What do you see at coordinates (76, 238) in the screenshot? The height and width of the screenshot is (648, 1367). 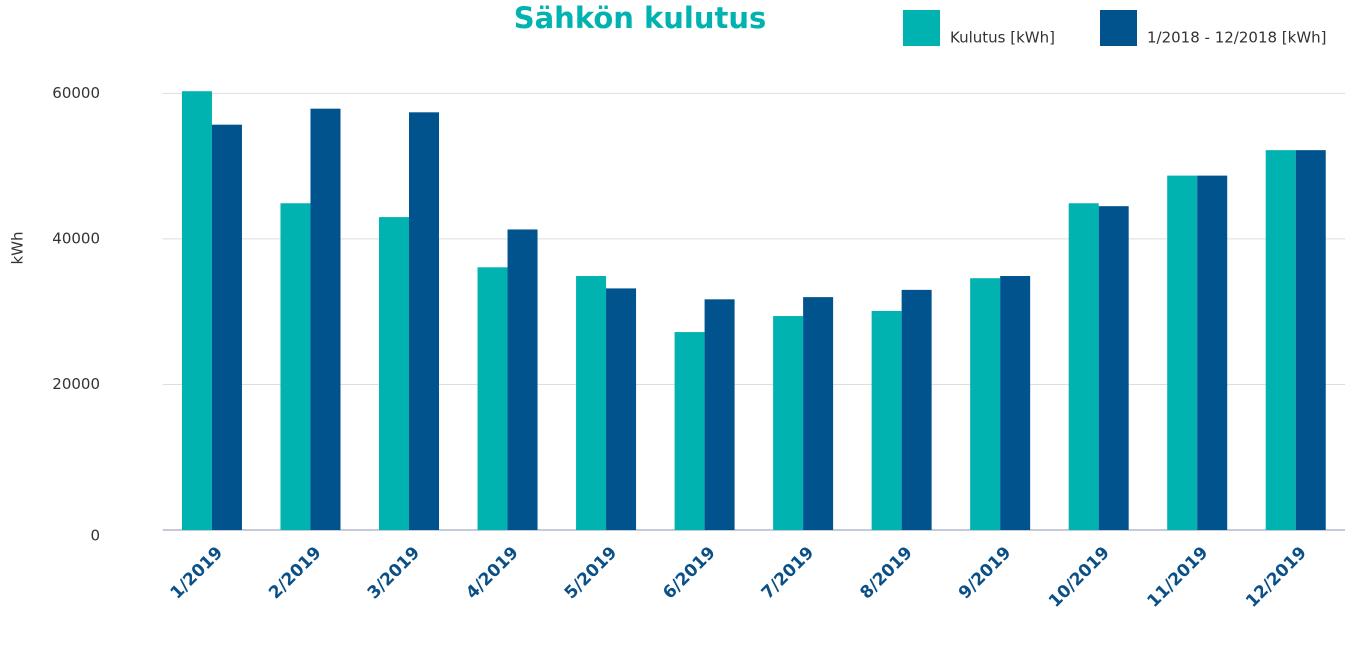 I see `y-tick-label: 40000` at bounding box center [76, 238].